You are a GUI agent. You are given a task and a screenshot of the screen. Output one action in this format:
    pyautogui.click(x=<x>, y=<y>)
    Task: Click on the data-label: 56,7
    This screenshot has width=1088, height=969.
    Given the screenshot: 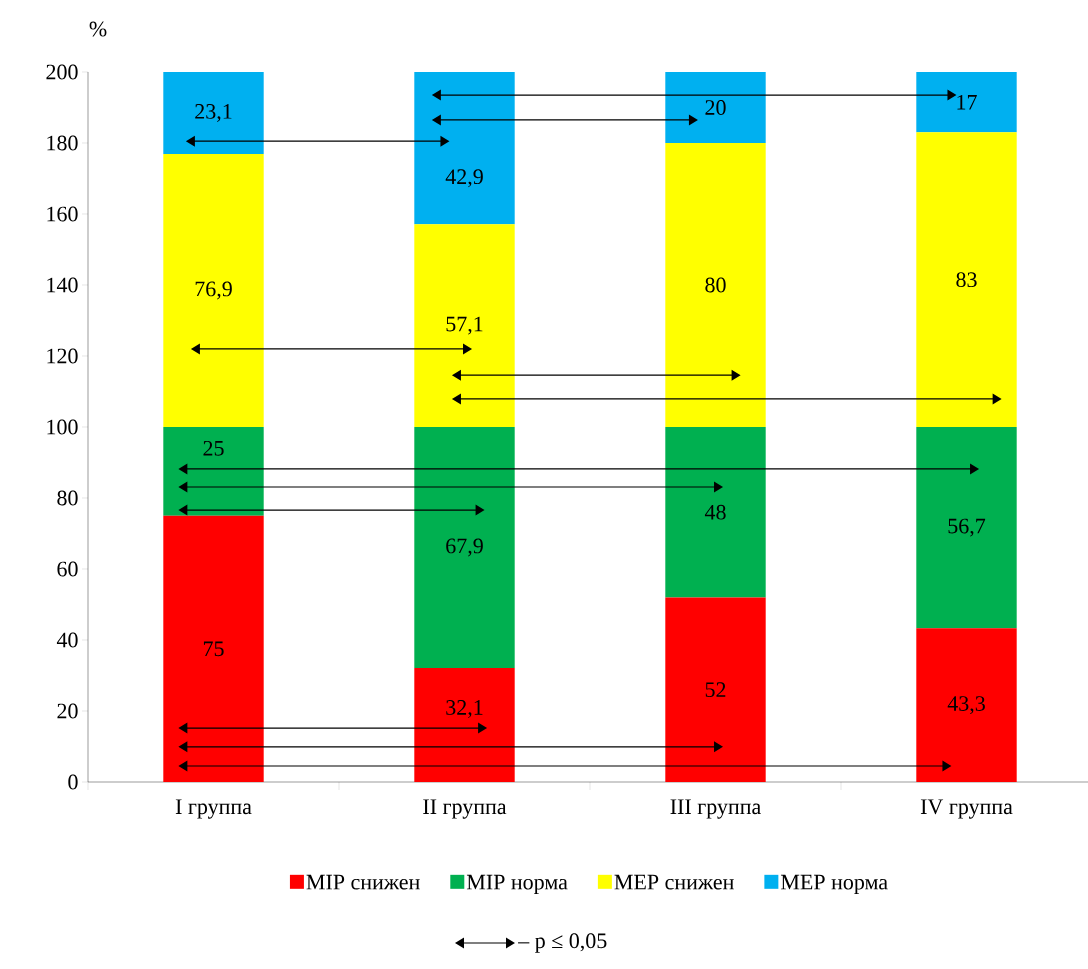 What is the action you would take?
    pyautogui.click(x=967, y=527)
    